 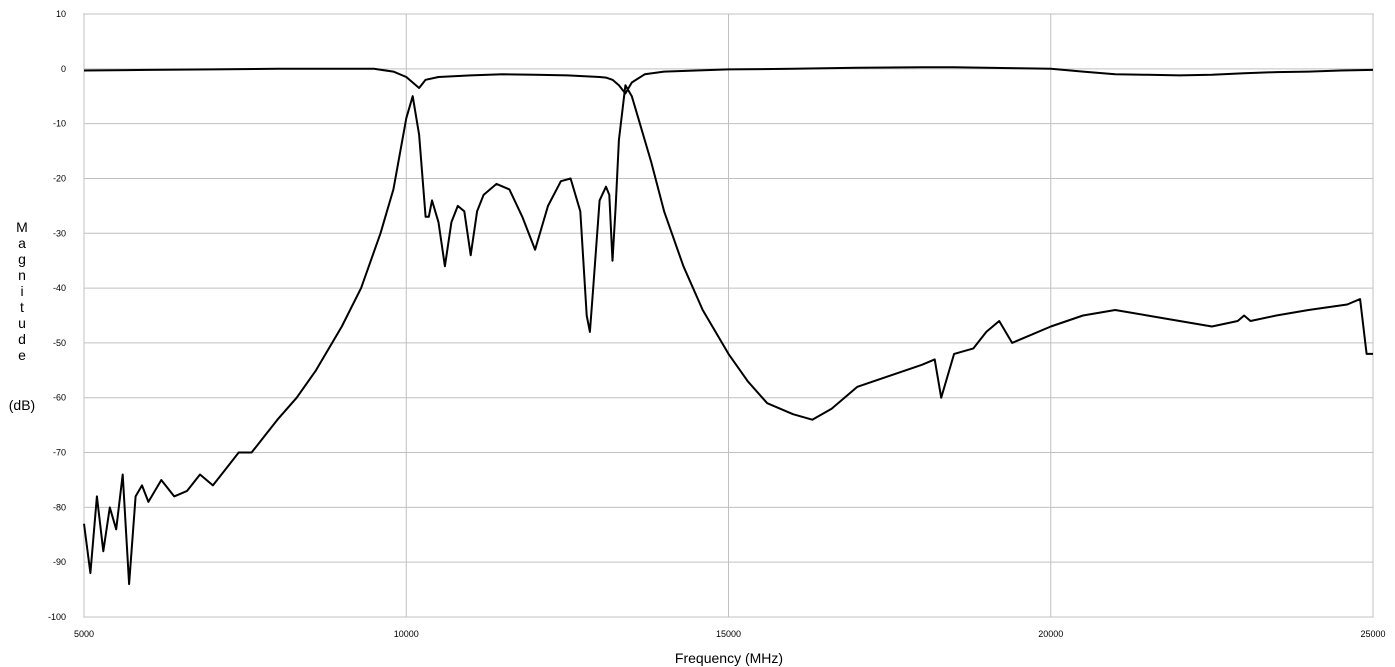 What do you see at coordinates (57, 617) in the screenshot?
I see `y-tick-label: -100` at bounding box center [57, 617].